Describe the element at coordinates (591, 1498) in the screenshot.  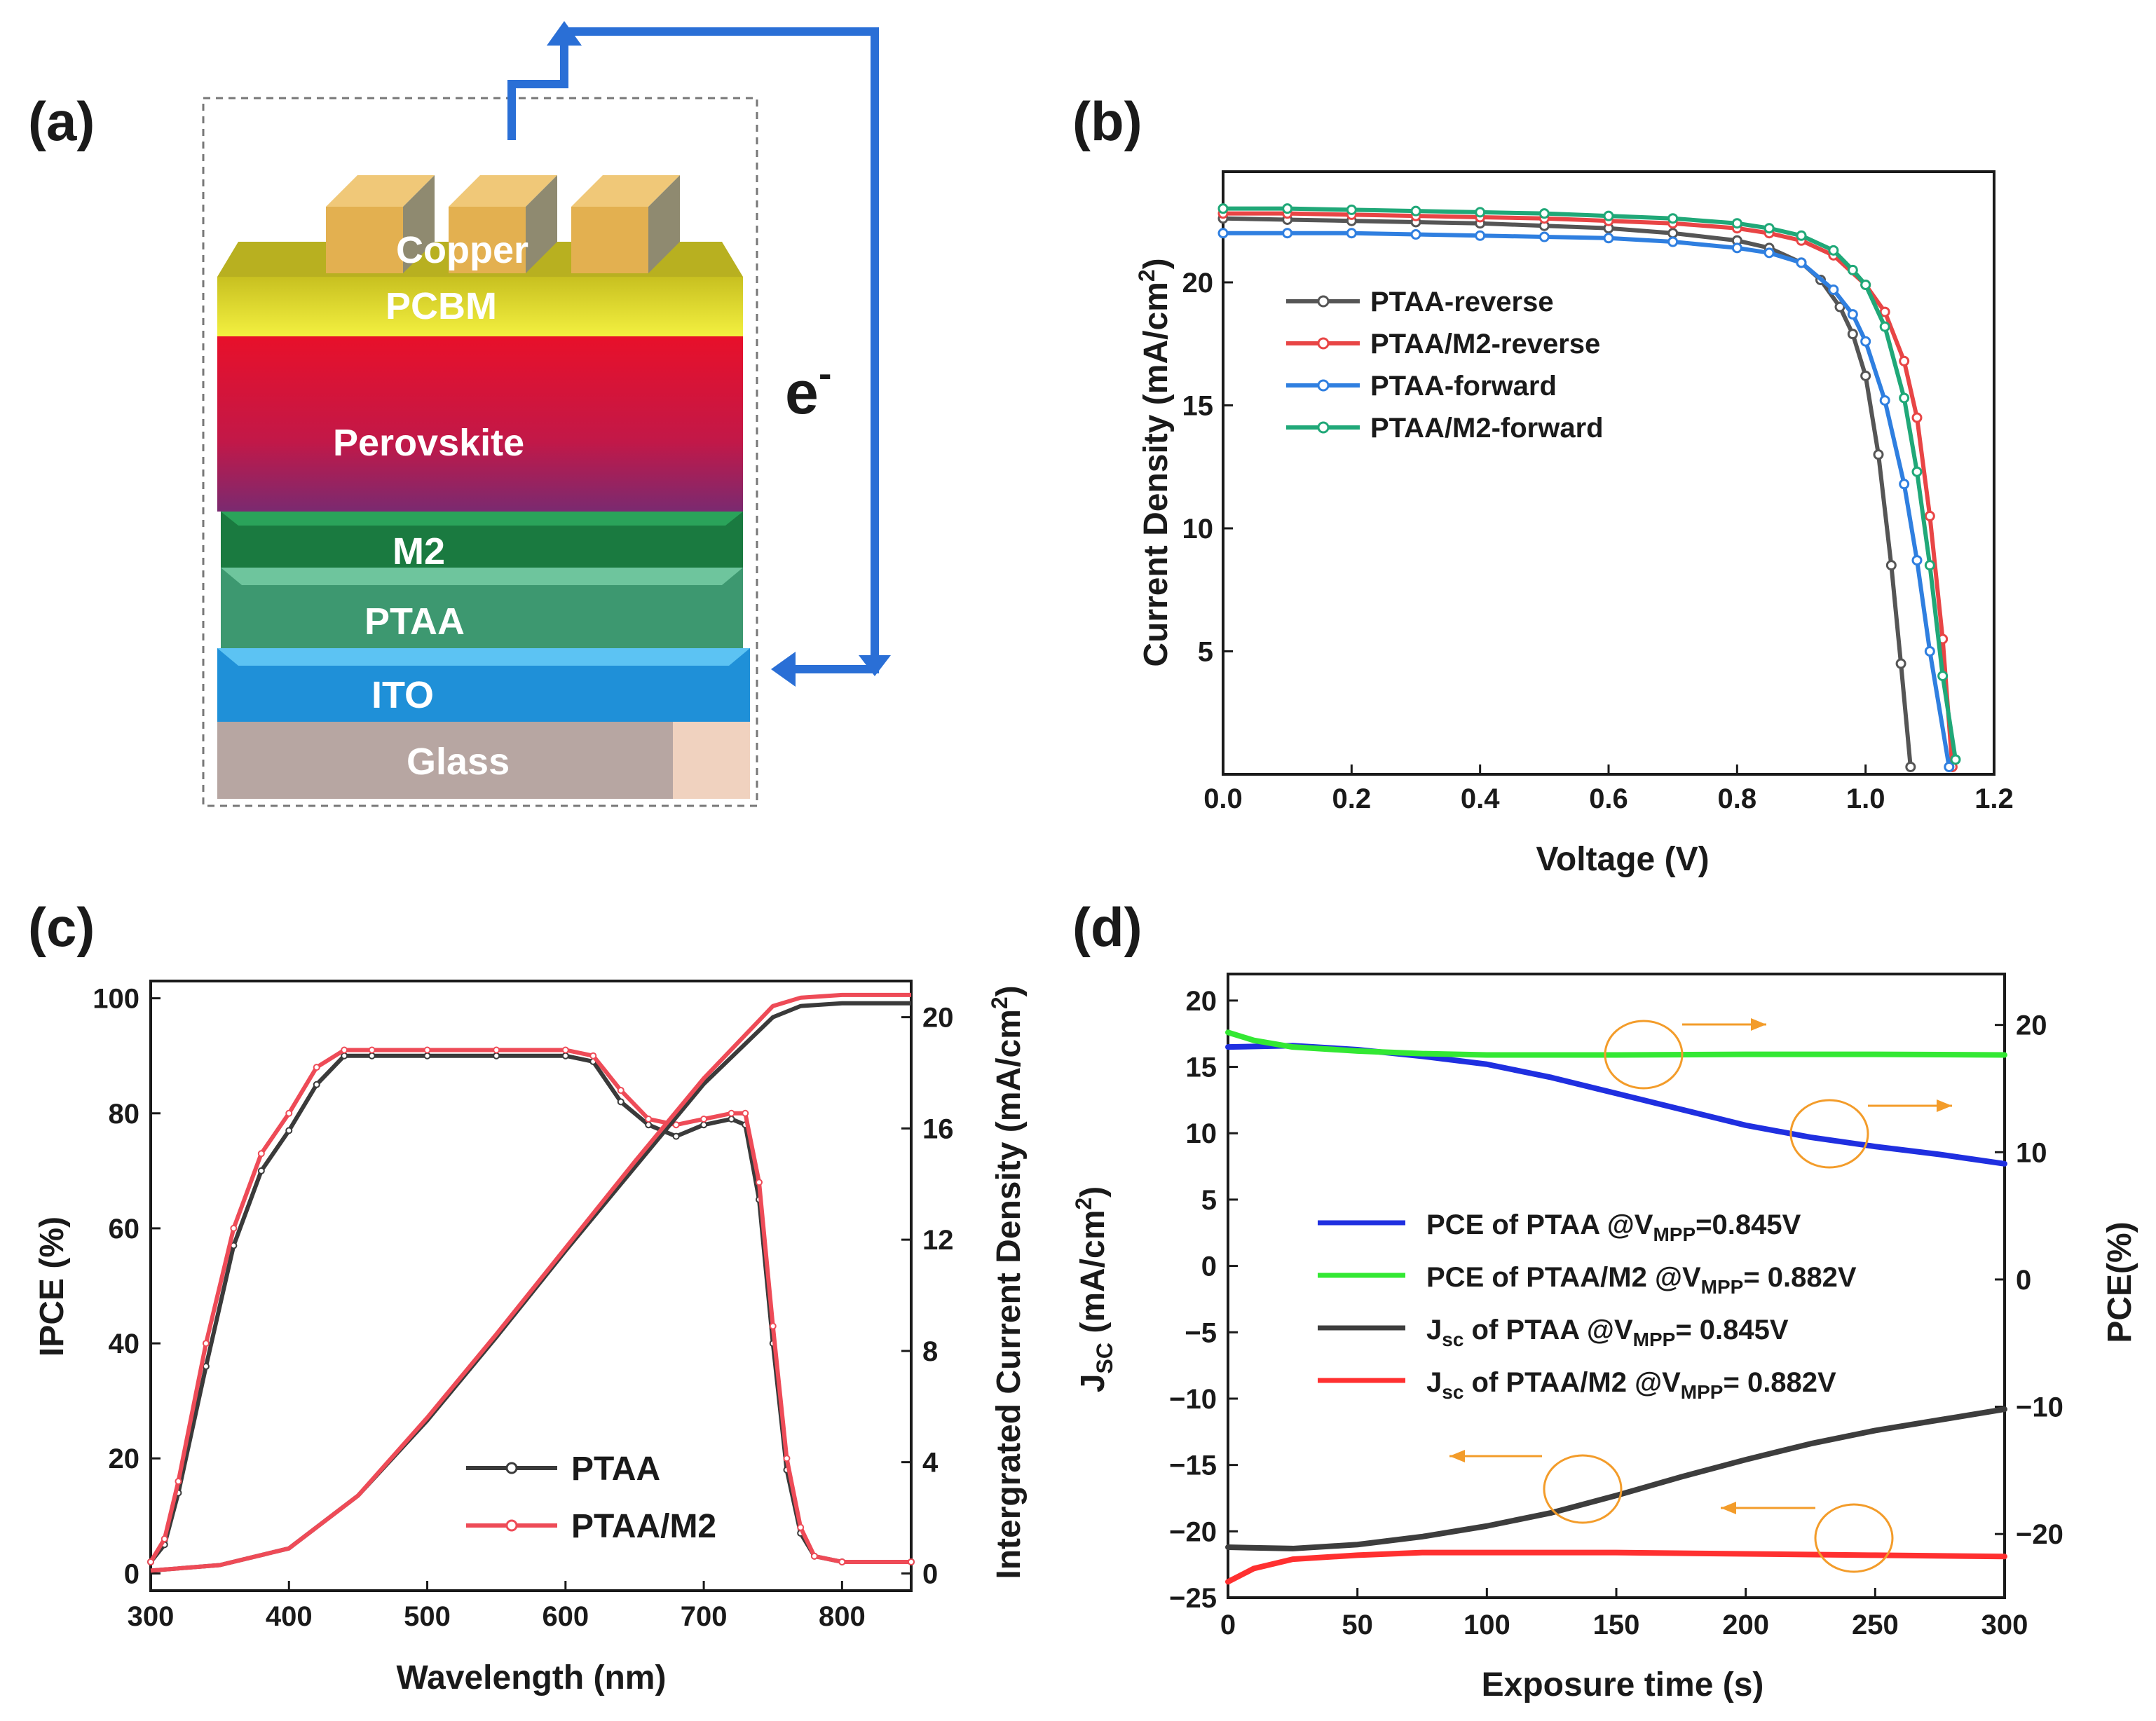
I see `panel-c-legend: PTAA PTAA/M2` at that location.